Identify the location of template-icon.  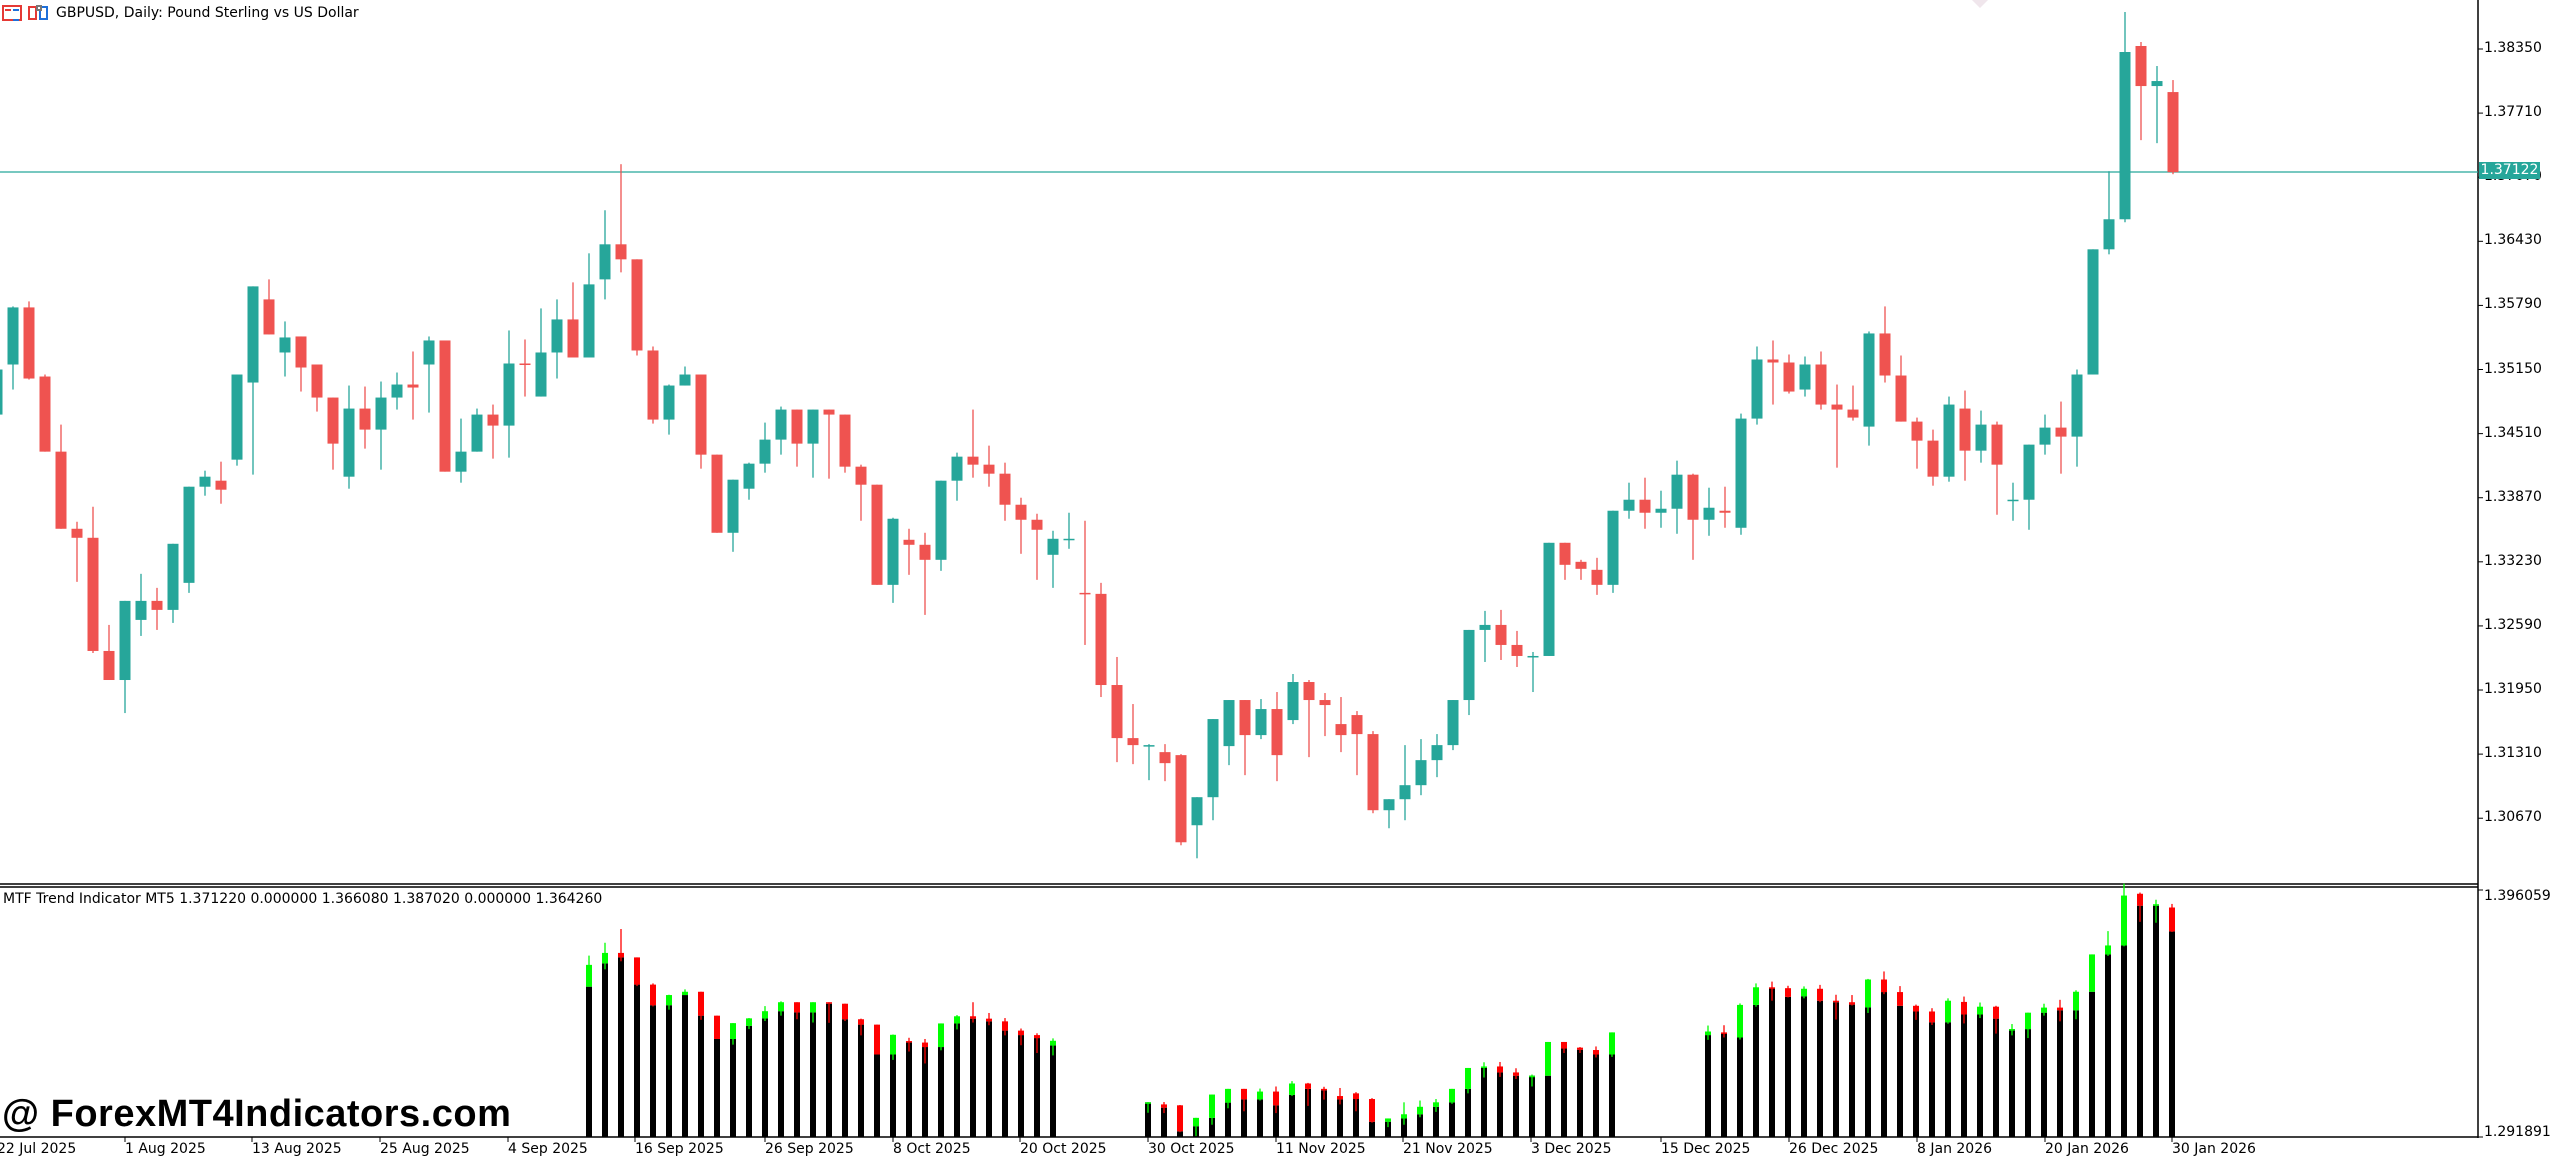
(39, 13).